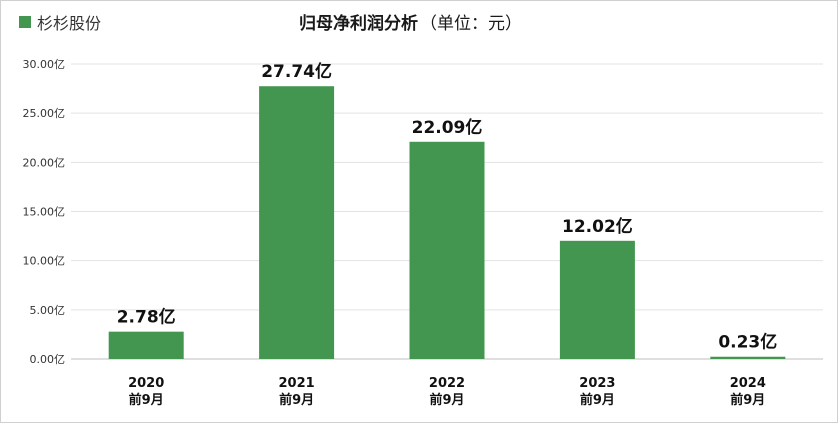 The height and width of the screenshot is (423, 838). I want to click on x-tick-label: 2024, so click(748, 383).